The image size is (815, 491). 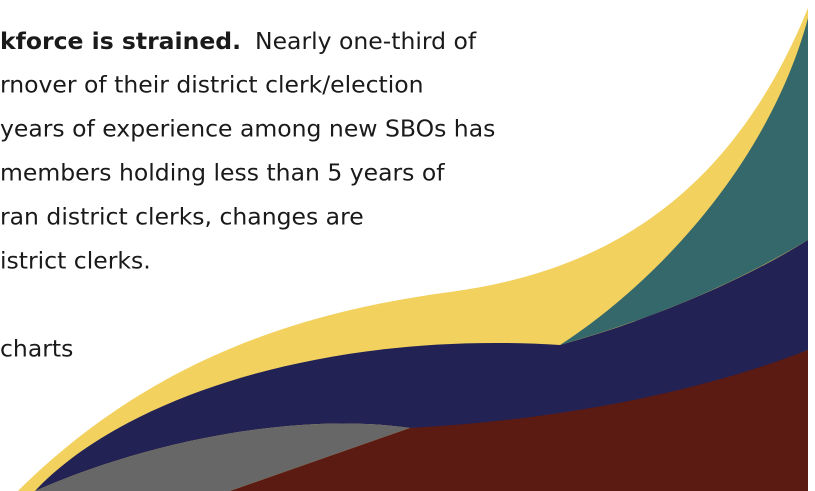 I want to click on paragraph-line: rnover of their district clerk/election, so click(x=212, y=85).